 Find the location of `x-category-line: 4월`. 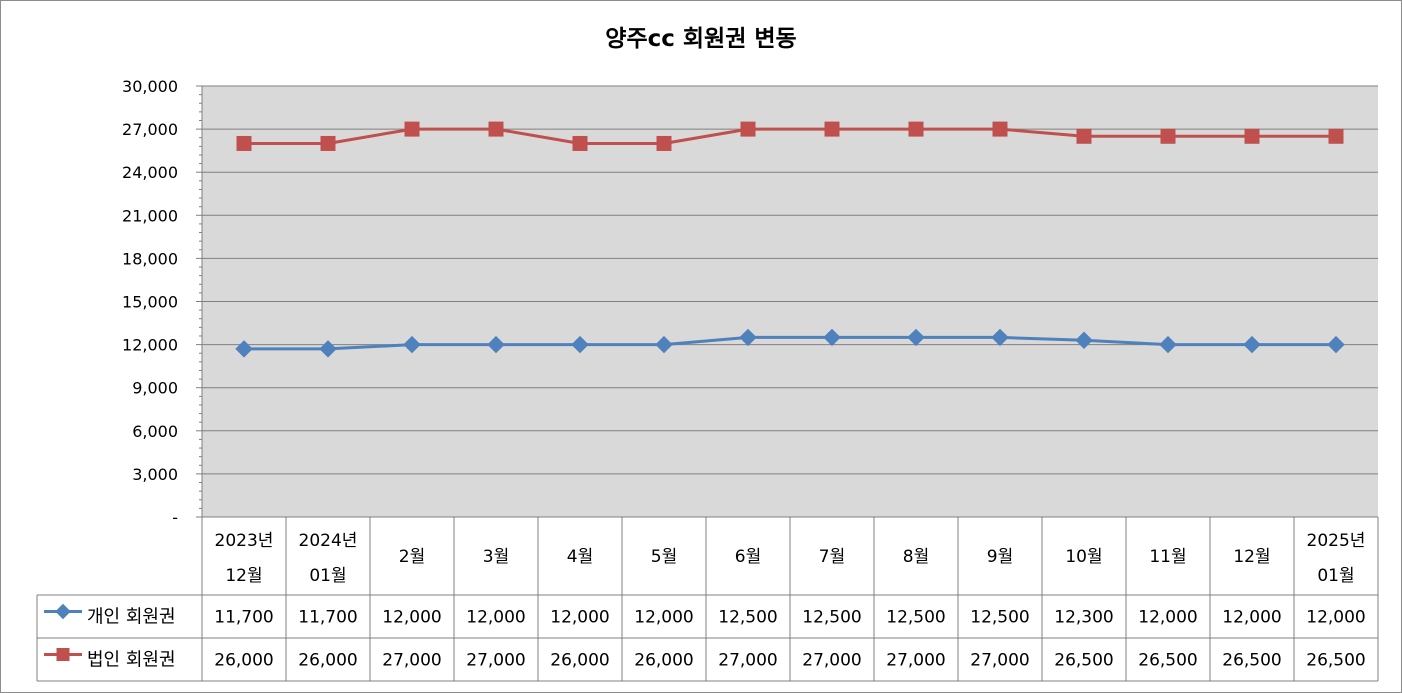

x-category-line: 4월 is located at coordinates (580, 557).